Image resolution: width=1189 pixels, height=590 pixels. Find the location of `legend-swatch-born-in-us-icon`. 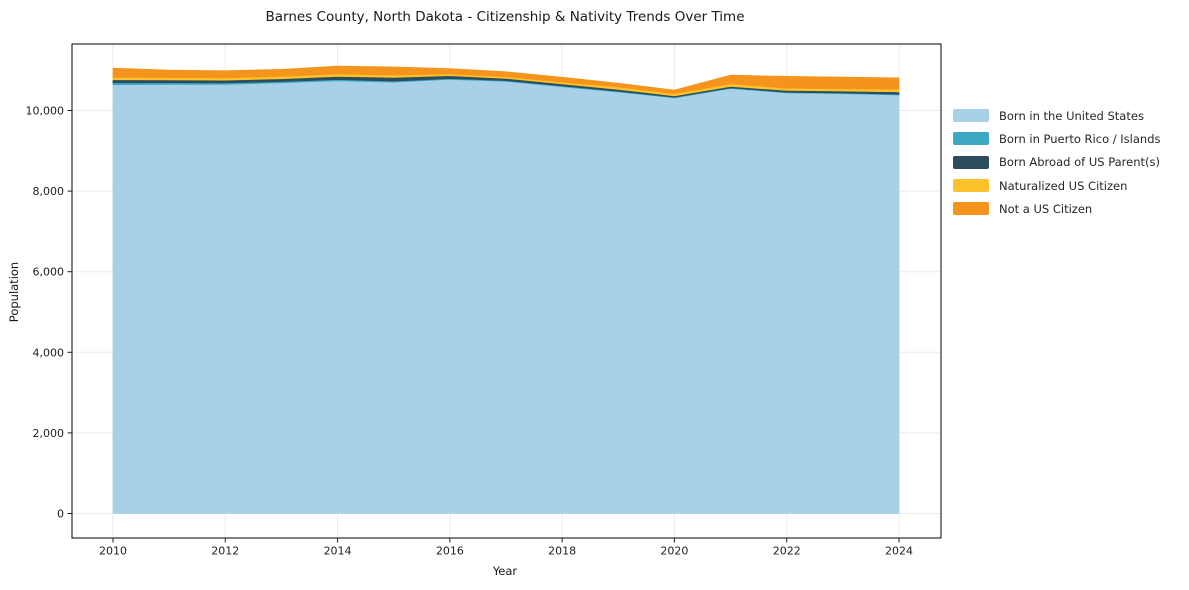

legend-swatch-born-in-us-icon is located at coordinates (971, 116).